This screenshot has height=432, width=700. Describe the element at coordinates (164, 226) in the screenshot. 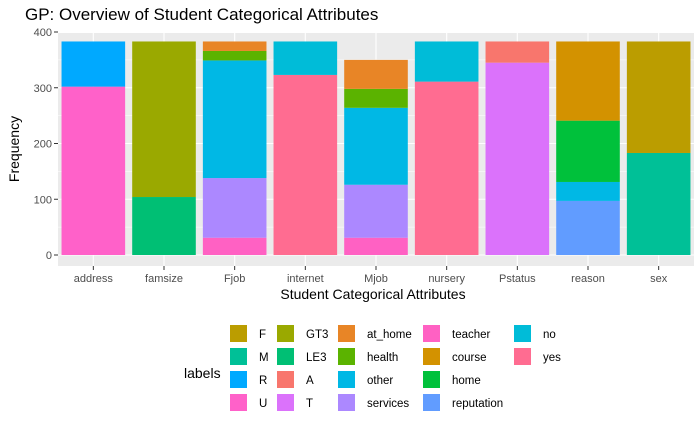

I see `bar-segment-famsize-LE3` at that location.